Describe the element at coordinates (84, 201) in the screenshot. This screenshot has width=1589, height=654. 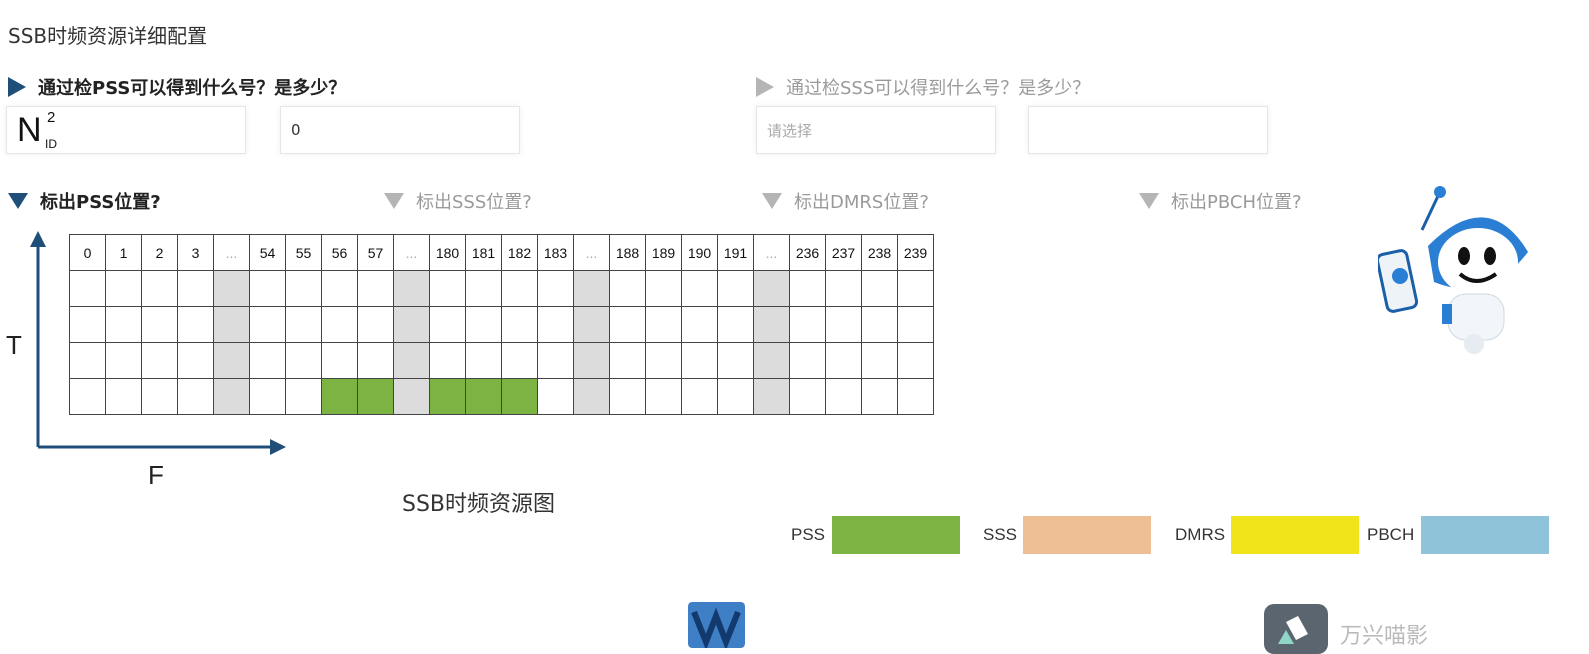
I see `mark-pss-section: 标出PSS位置?` at that location.